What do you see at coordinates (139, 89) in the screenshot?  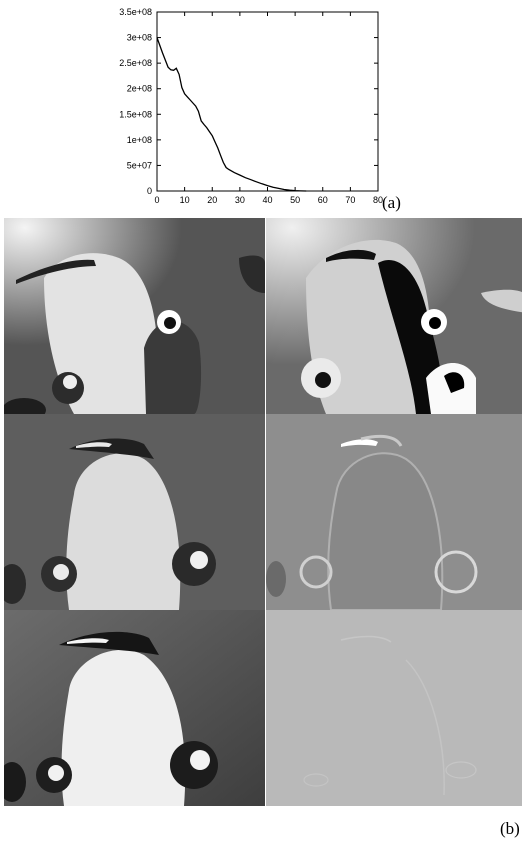 I see `y-tick-label: 2e+08` at bounding box center [139, 89].